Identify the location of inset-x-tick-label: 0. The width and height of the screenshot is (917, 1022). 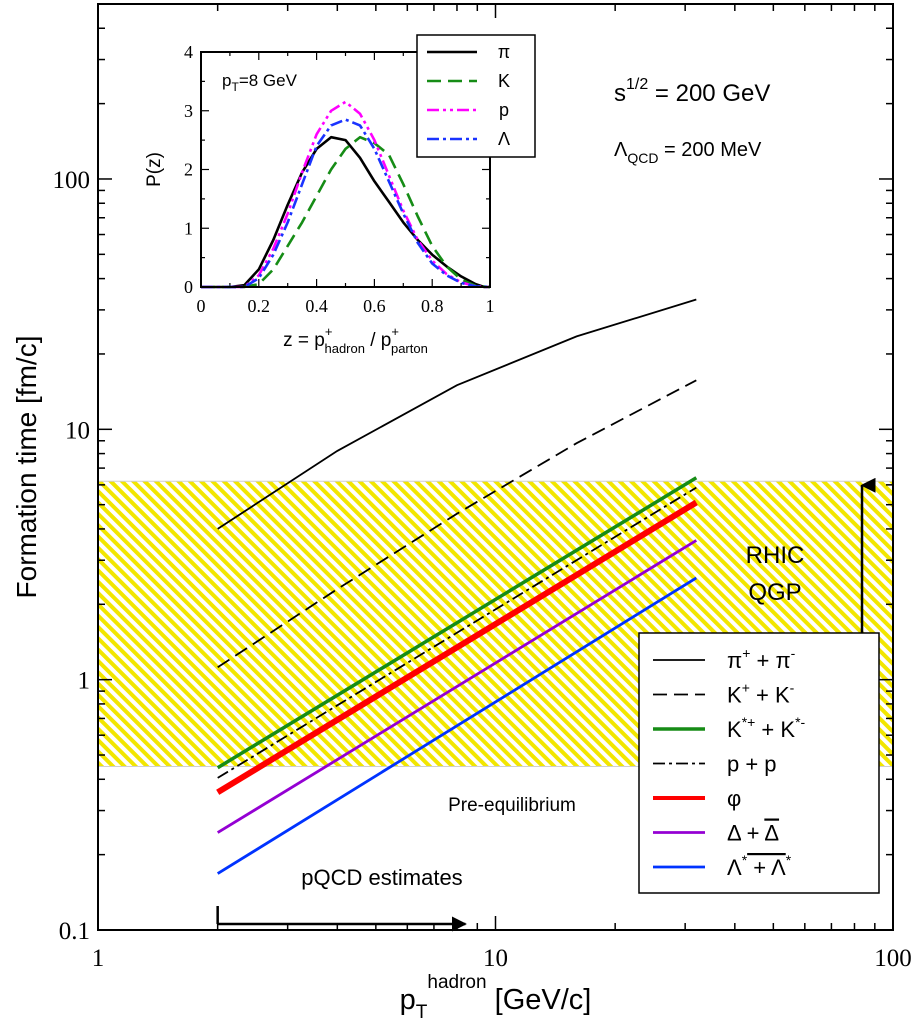
(201, 306).